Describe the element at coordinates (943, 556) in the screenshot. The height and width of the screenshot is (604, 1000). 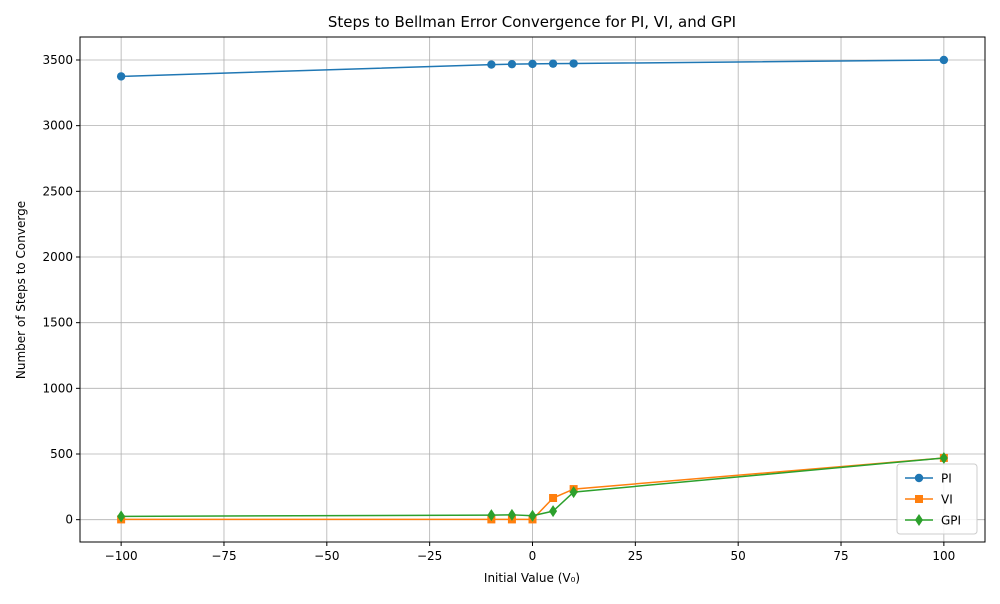
I see `x-tick-label: 100` at that location.